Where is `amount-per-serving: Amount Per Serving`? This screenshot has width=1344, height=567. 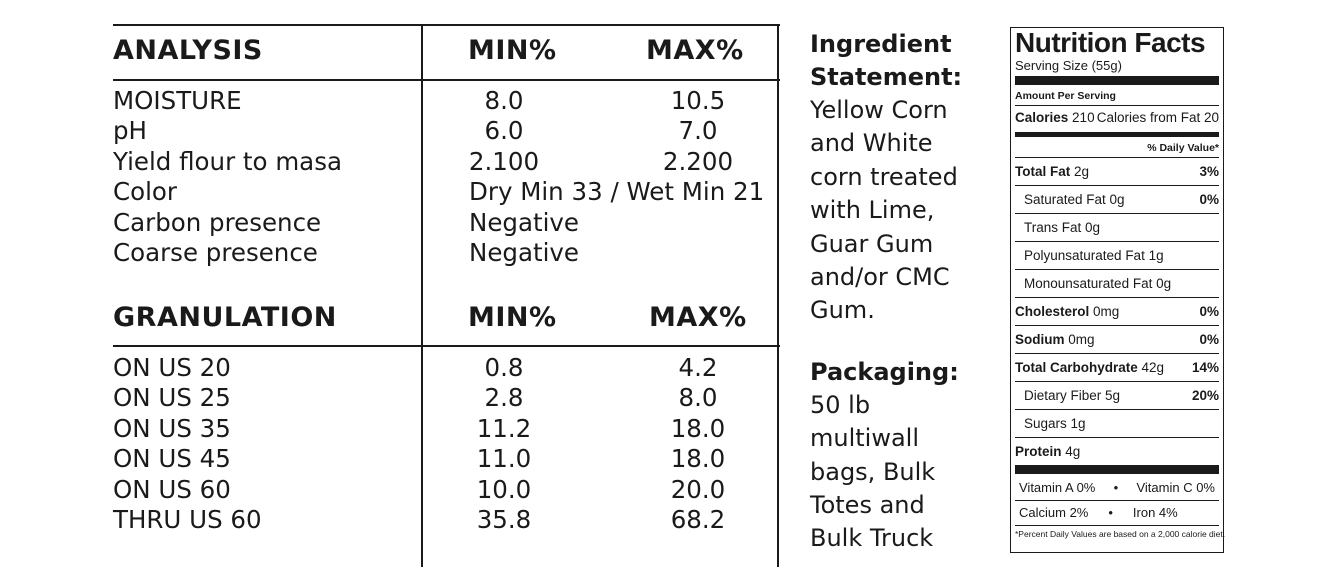 amount-per-serving: Amount Per Serving is located at coordinates (1117, 96).